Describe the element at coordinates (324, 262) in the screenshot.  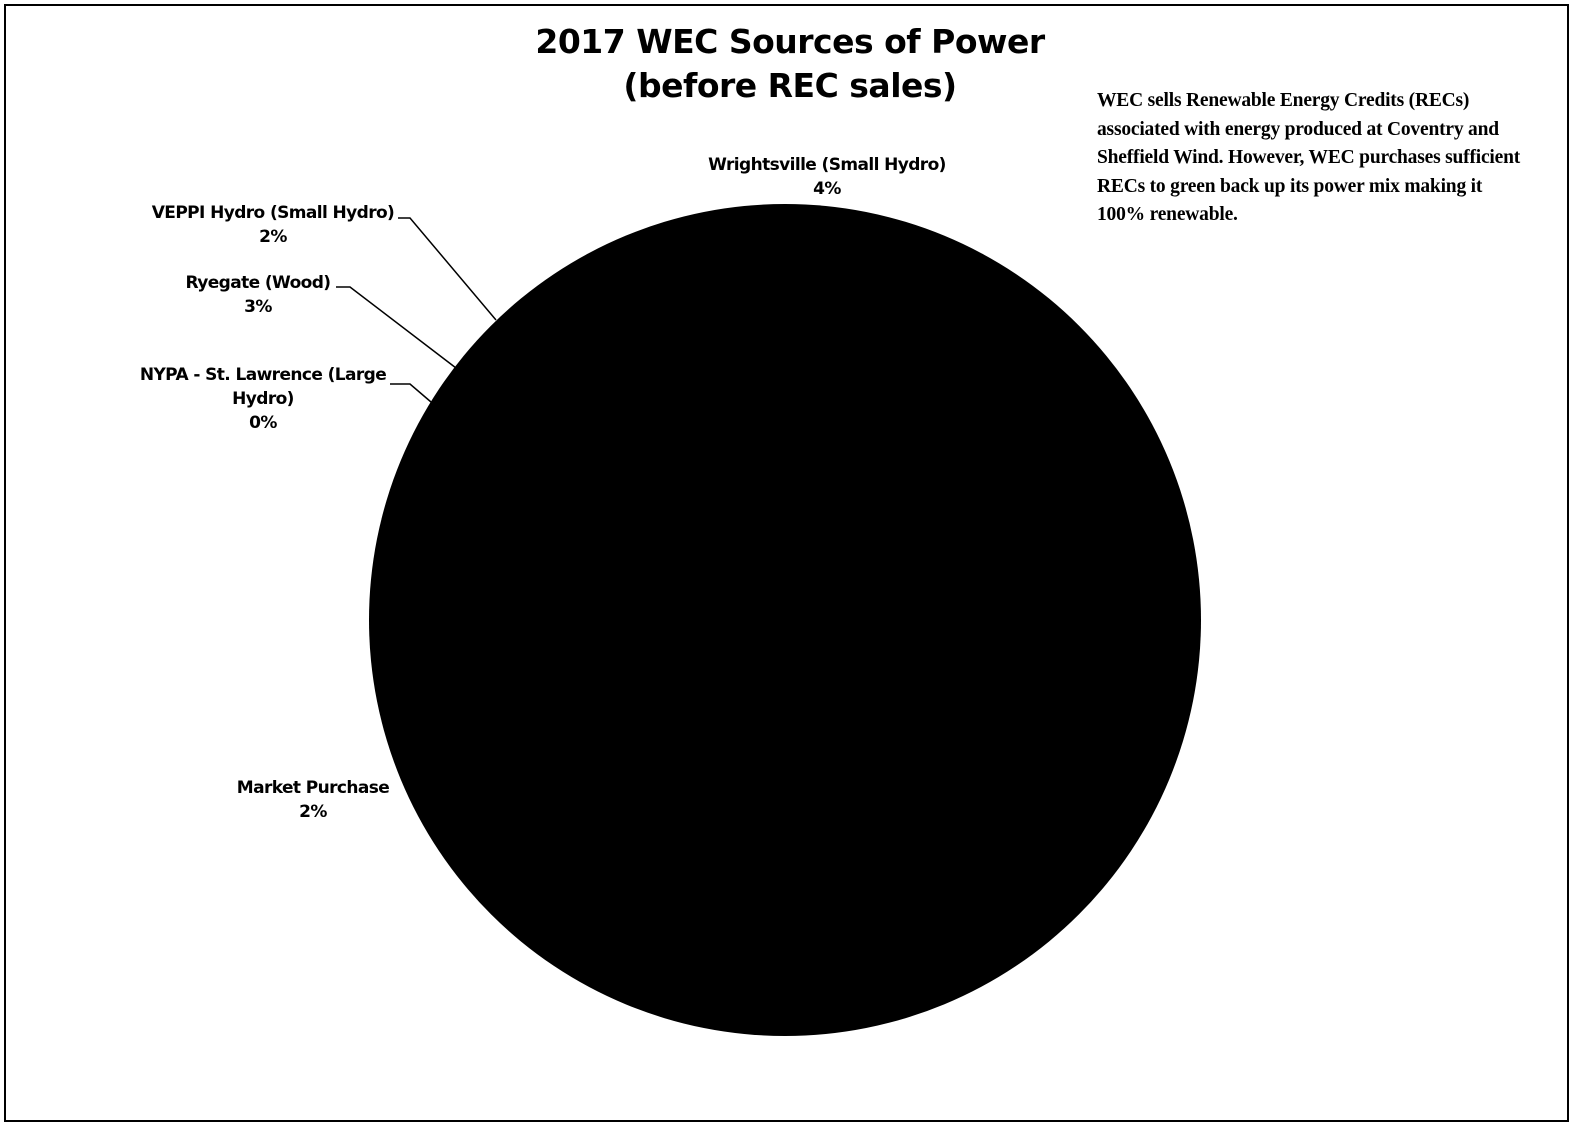
I see `slice-label-group: VEPPI Hydro (Small Hydro) 2%` at that location.